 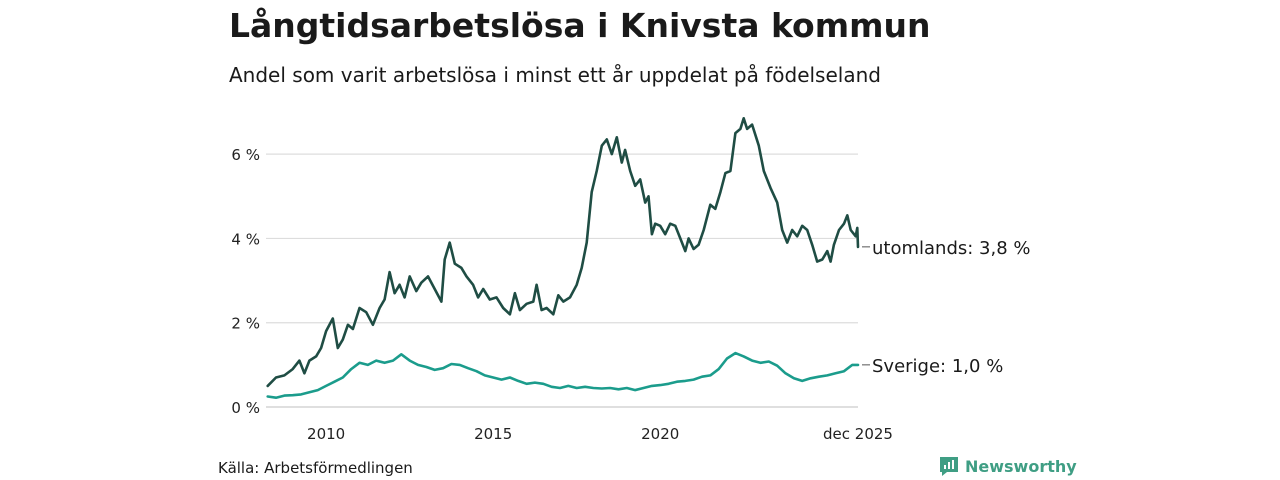 What do you see at coordinates (580, 25) in the screenshot?
I see `page-title: Långtidsarbetslösa i Knivsta kommun` at bounding box center [580, 25].